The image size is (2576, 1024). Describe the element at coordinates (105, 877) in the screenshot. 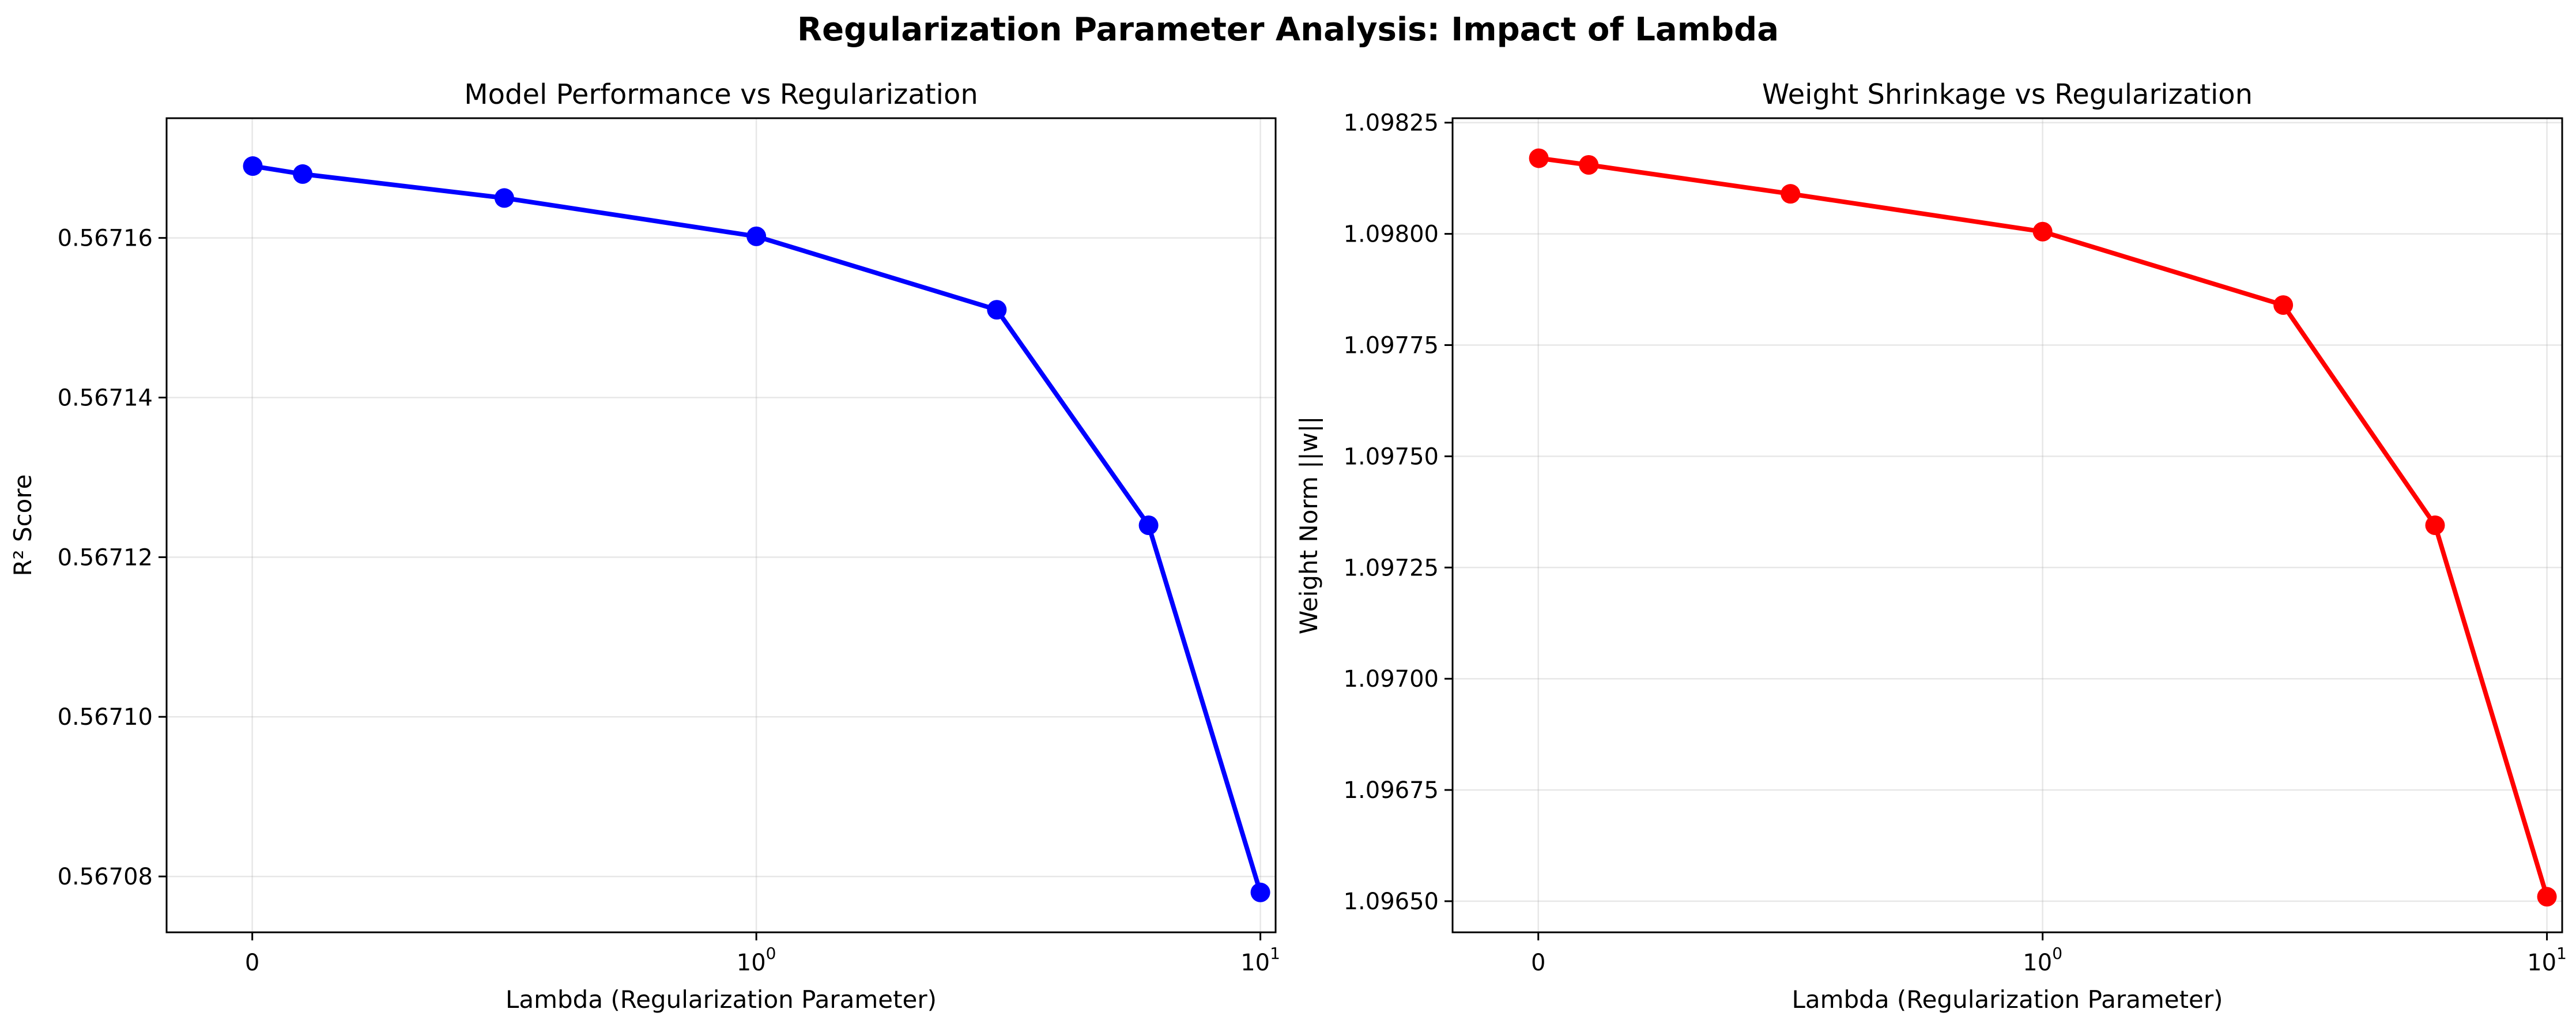

I see `performance-ytick-label: 0.56708` at that location.